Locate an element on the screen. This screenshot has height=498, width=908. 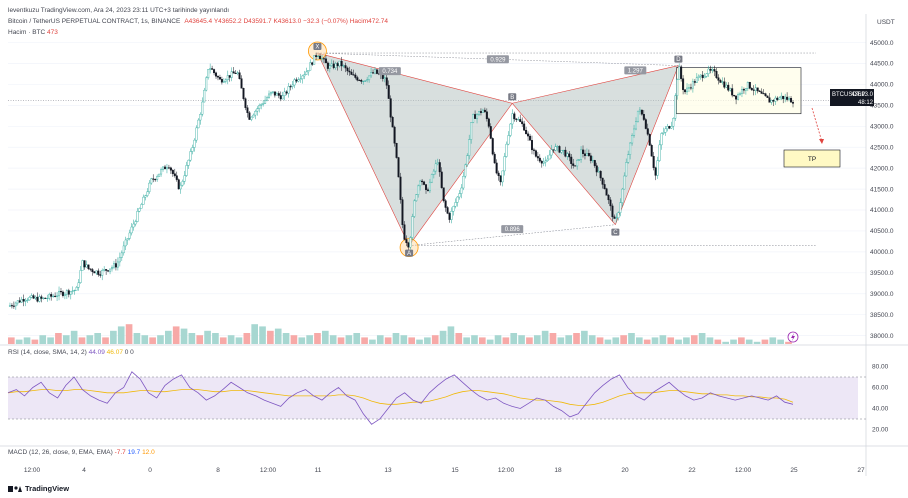
price-tick: 38000.0 is located at coordinates (882, 336).